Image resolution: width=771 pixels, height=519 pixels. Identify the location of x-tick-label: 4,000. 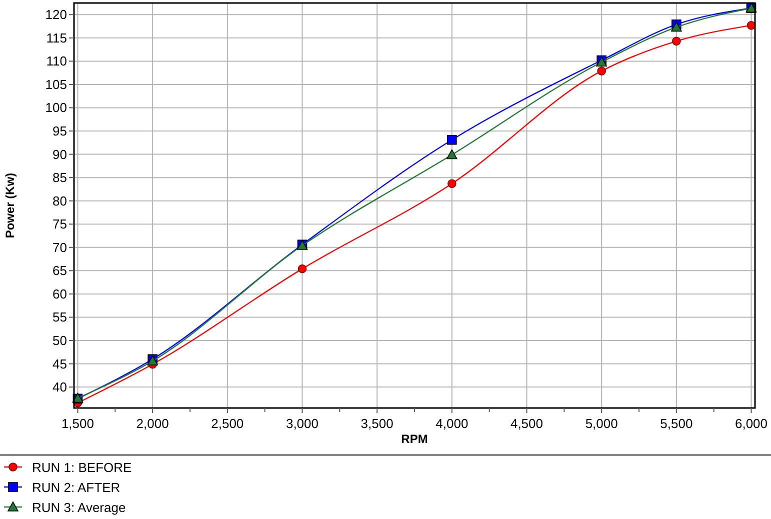
(452, 423).